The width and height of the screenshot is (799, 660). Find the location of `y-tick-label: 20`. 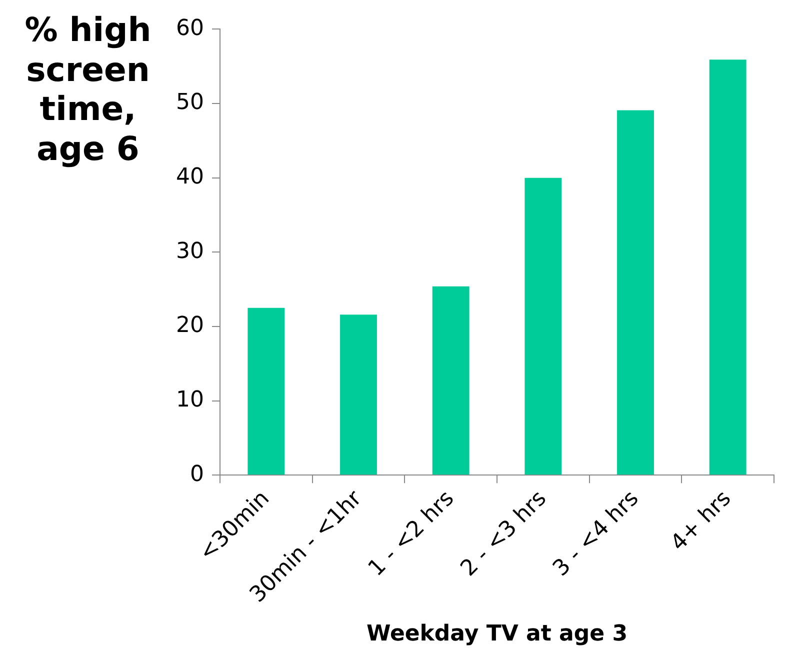

y-tick-label: 20 is located at coordinates (190, 325).